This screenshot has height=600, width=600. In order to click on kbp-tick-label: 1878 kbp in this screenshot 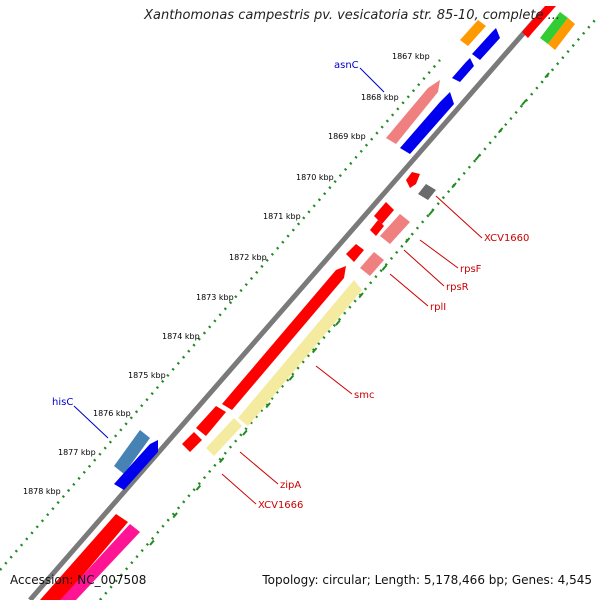, I will do `click(42, 491)`.